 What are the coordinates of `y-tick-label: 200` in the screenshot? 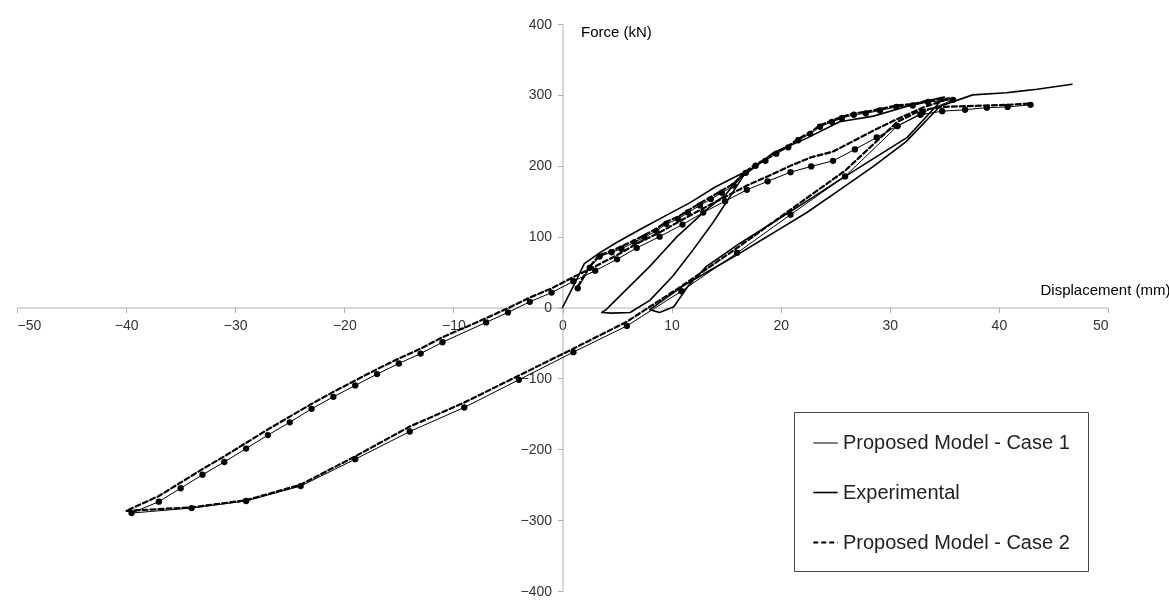 It's located at (540, 165).